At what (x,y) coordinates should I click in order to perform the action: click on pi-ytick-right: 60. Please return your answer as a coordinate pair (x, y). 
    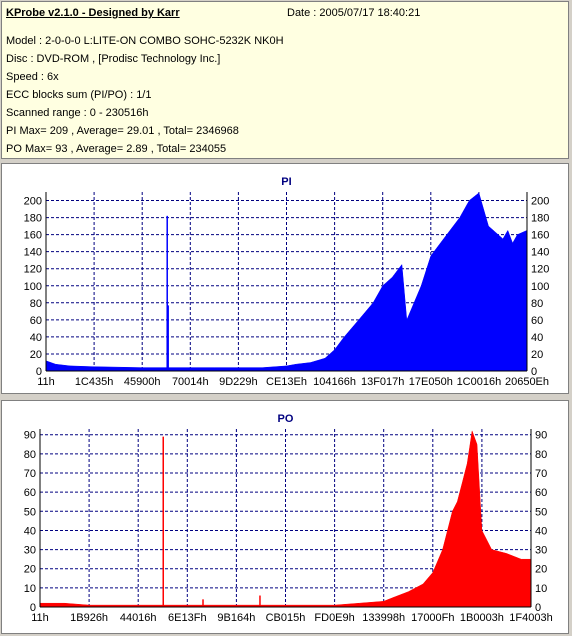
    Looking at the image, I should click on (537, 321).